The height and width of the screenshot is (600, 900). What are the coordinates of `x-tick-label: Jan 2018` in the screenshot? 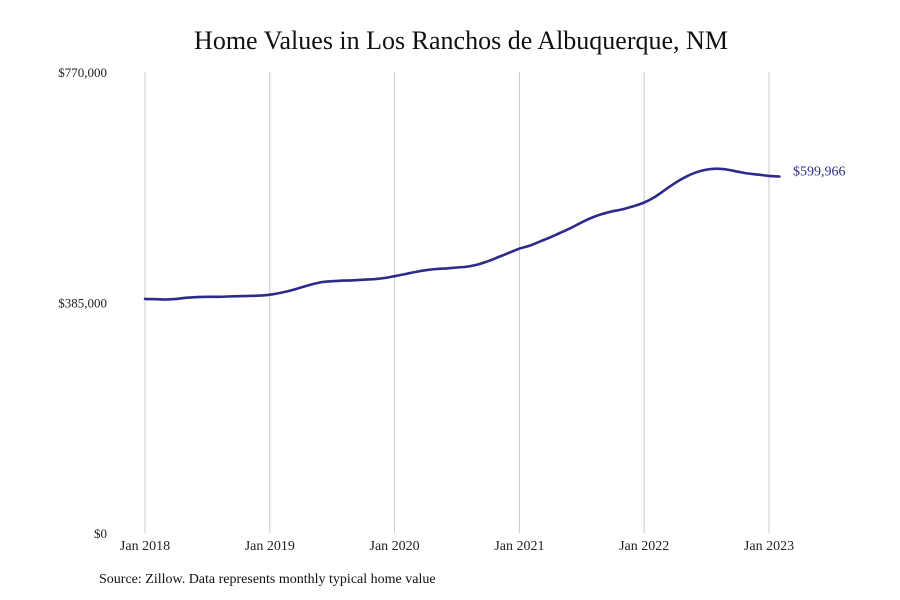 It's located at (145, 546).